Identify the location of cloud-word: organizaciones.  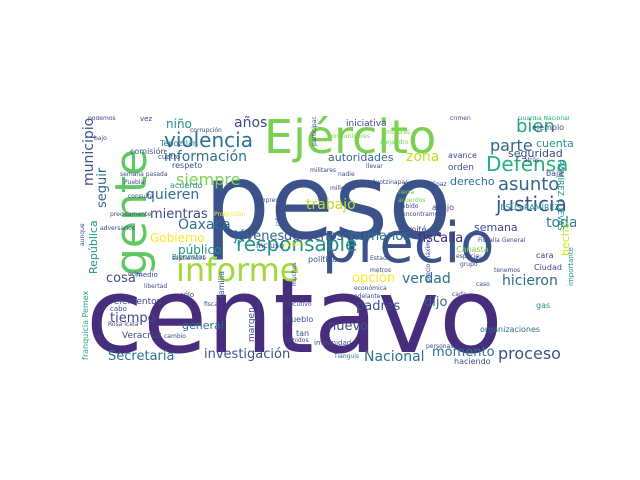
(510, 329).